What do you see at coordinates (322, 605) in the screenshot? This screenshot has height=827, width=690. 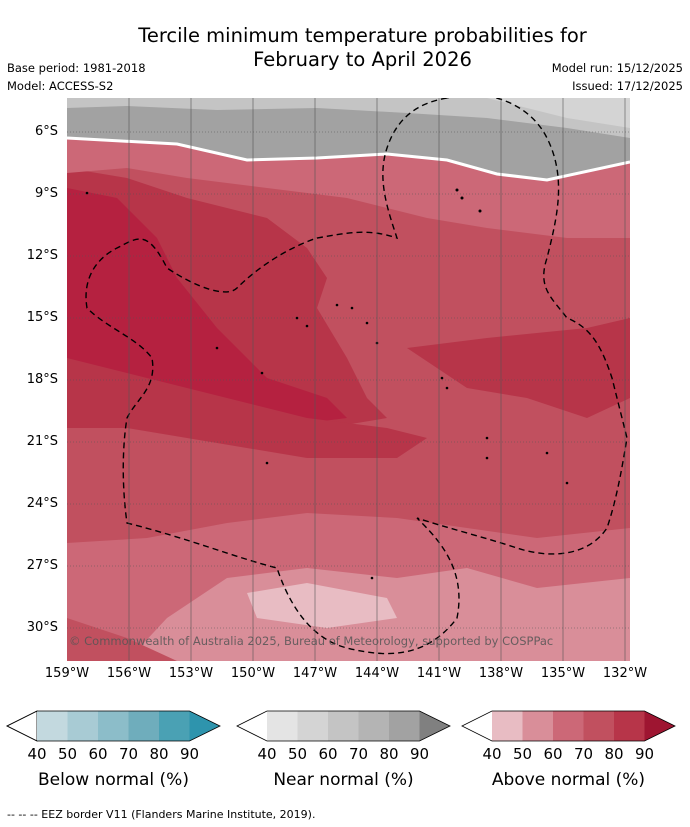 I see `field-above-50-south` at bounding box center [322, 605].